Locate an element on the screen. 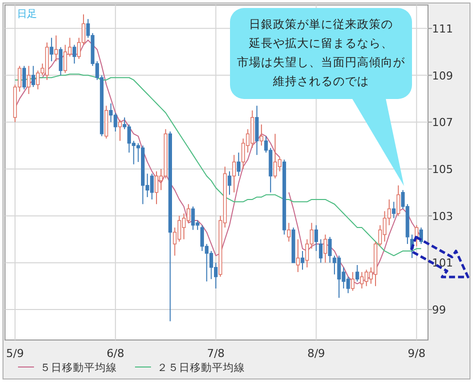  x-tick-label: 9/8 is located at coordinates (417, 353).